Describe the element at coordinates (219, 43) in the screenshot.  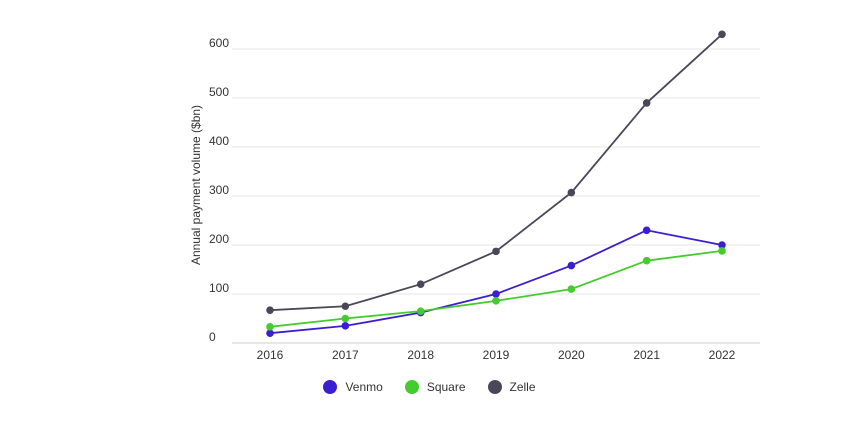
I see `y-tick-label: 600` at that location.